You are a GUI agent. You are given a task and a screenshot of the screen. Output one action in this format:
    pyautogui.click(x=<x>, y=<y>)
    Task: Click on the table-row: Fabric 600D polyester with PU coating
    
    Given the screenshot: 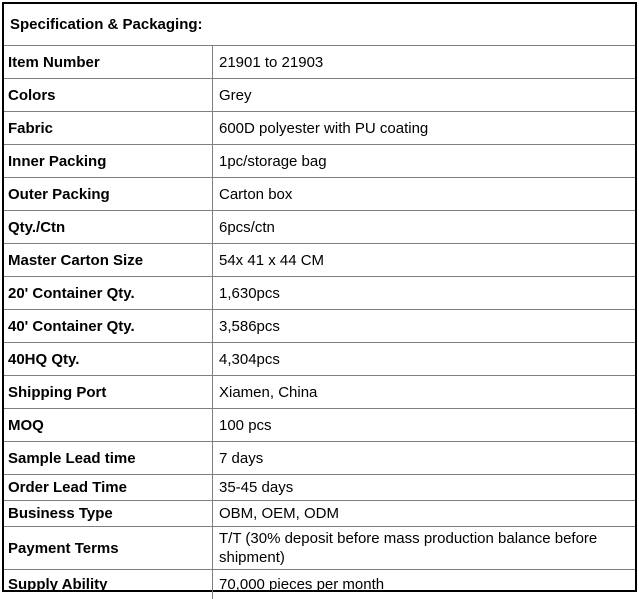 What is the action you would take?
    pyautogui.click(x=319, y=128)
    